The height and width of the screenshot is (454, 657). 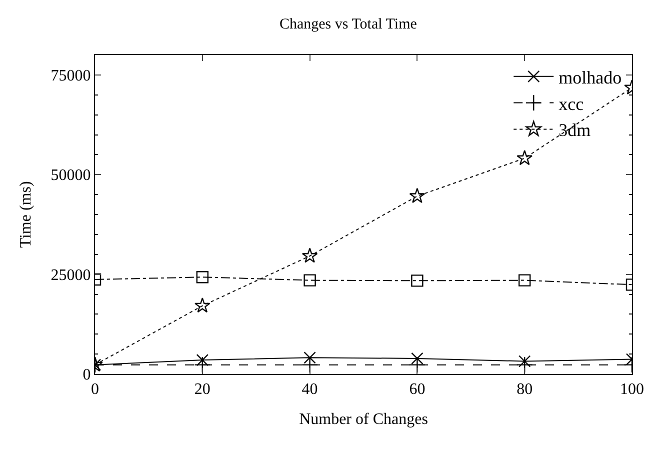 I want to click on legend-label: 3dm, so click(x=574, y=130).